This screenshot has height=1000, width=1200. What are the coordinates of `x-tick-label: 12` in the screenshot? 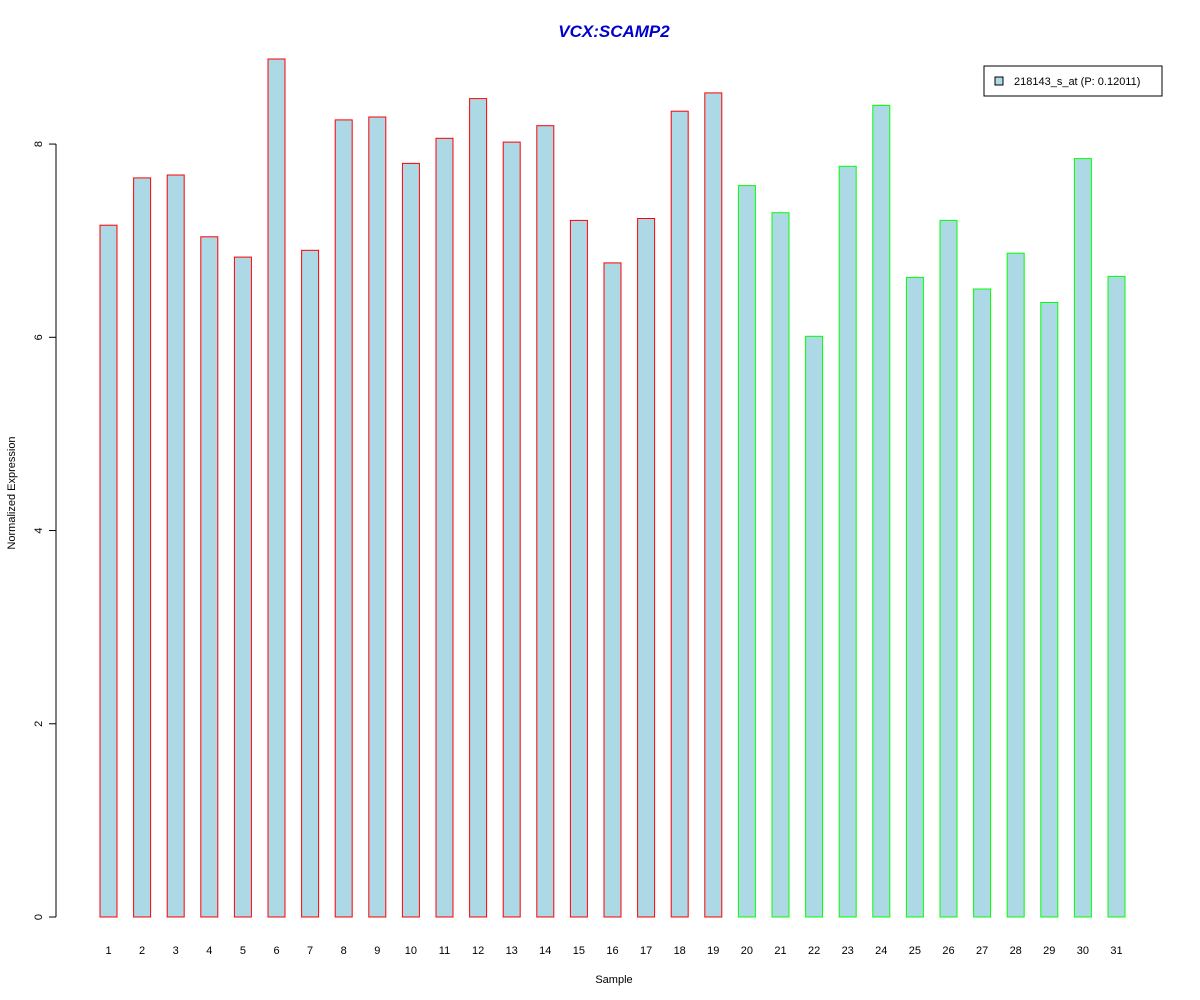 It's located at (478, 951).